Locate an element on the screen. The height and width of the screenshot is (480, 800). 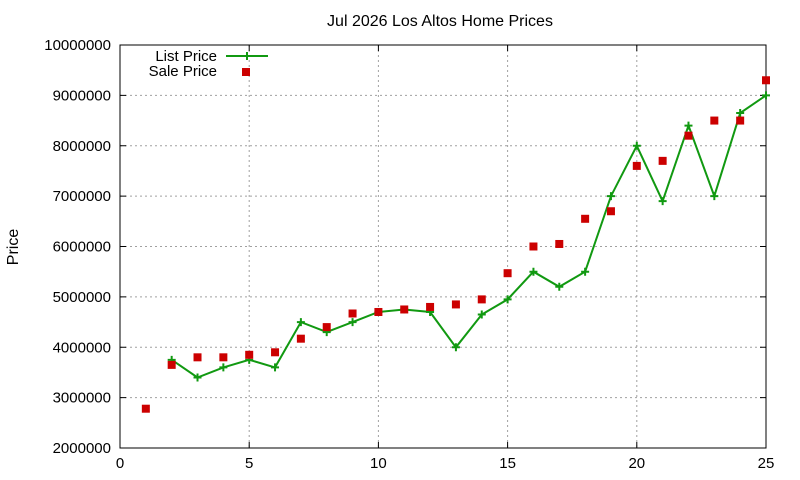
chart-title: Jul 2026 Los Altos Home Prices is located at coordinates (440, 21).